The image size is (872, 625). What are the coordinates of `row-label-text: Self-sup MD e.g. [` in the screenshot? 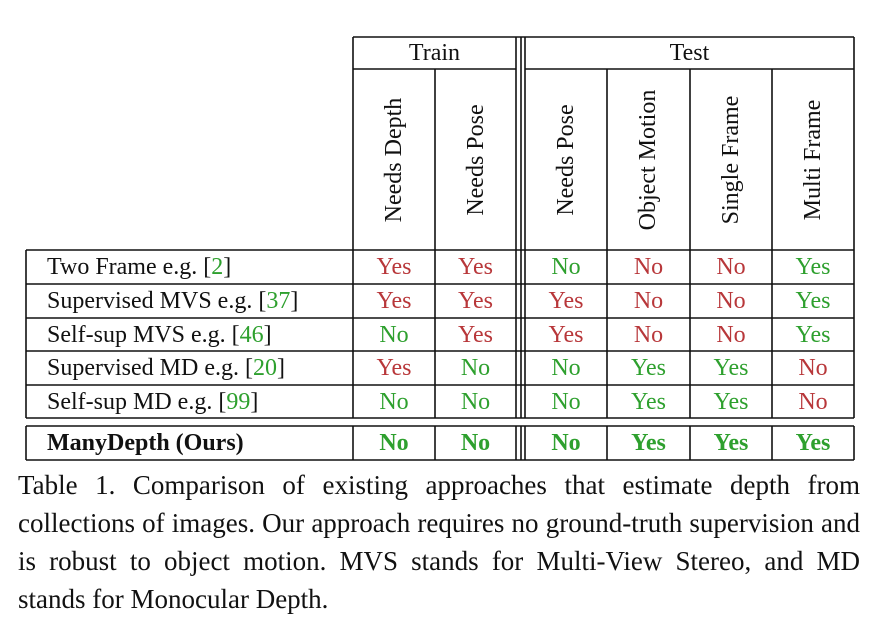 It's located at (137, 402).